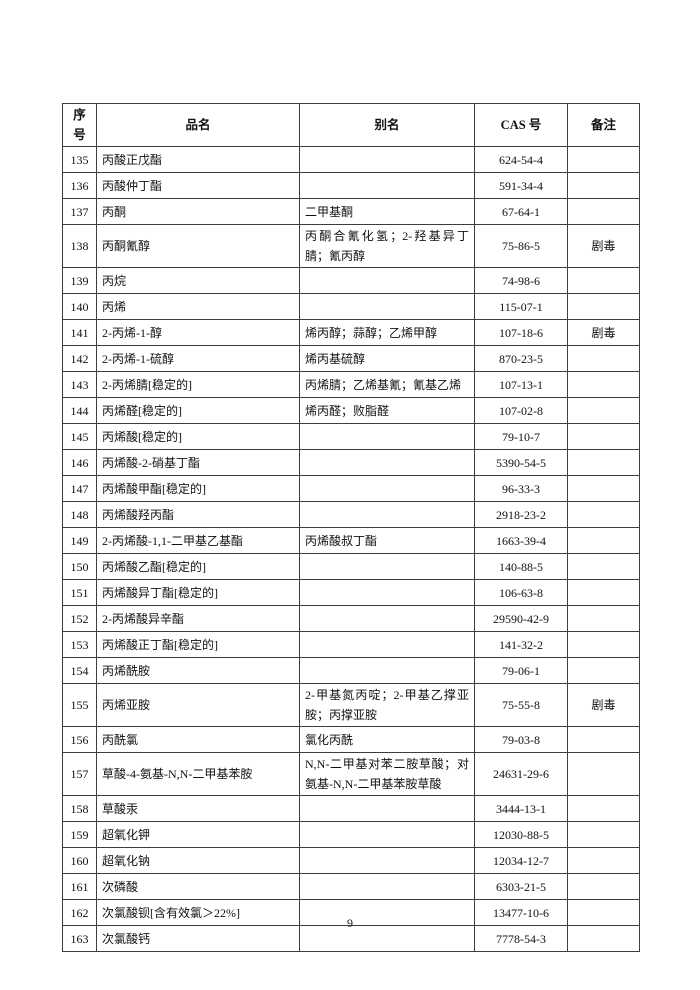 The image size is (700, 990). I want to click on cell-product-name: 次氯酸钙, so click(198, 938).